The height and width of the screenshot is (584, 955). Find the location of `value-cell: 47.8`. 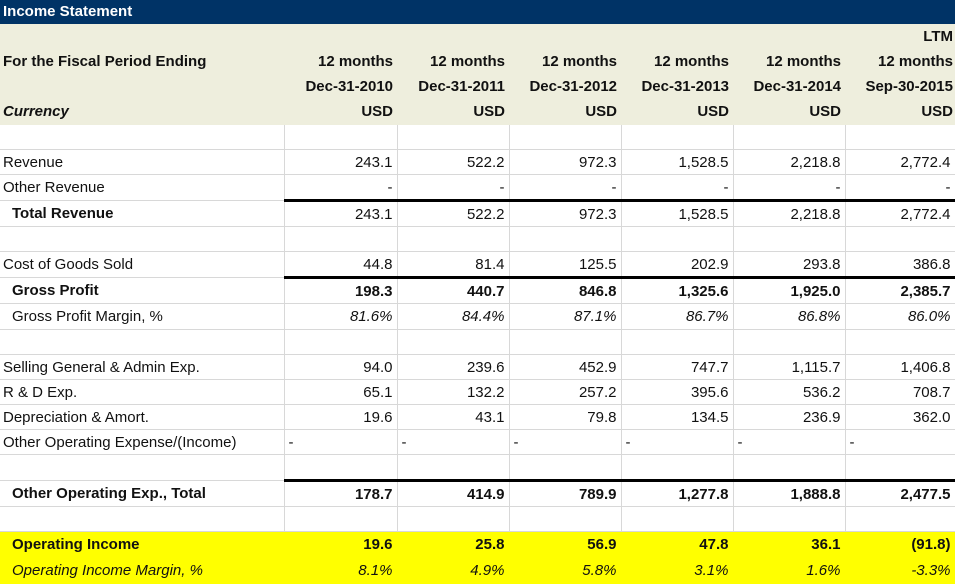

value-cell: 47.8 is located at coordinates (677, 544).